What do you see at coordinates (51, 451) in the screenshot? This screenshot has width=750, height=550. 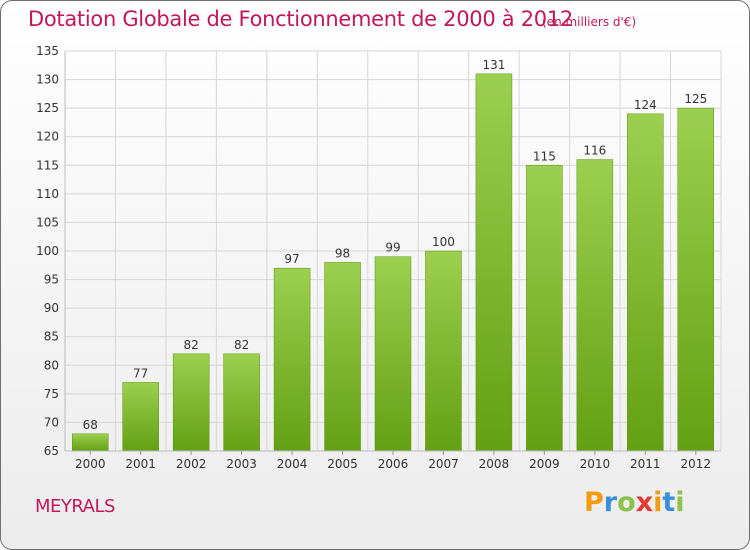 I see `y-tick-label: 65` at bounding box center [51, 451].